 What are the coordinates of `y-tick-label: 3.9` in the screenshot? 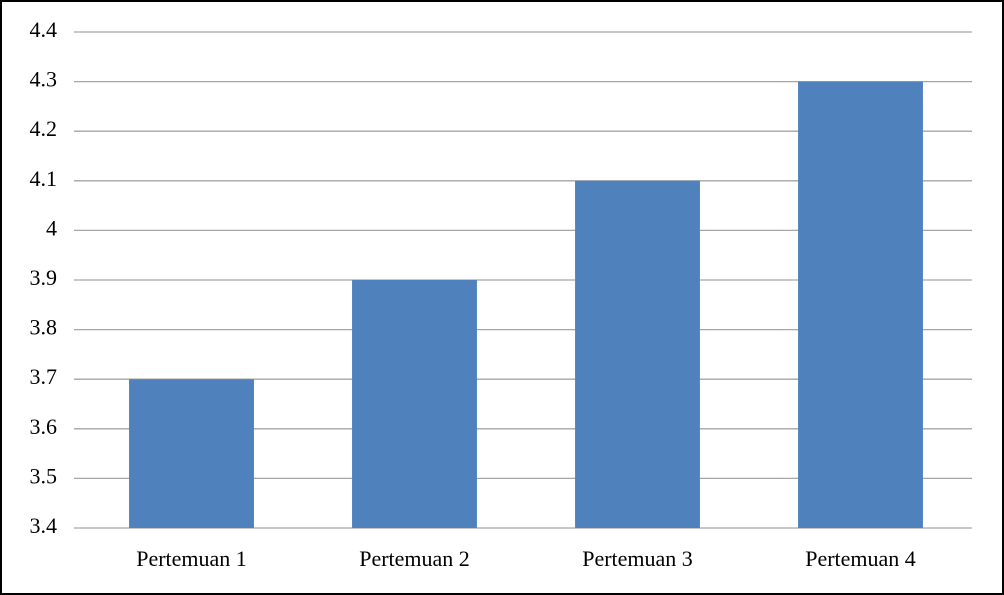 It's located at (44, 277).